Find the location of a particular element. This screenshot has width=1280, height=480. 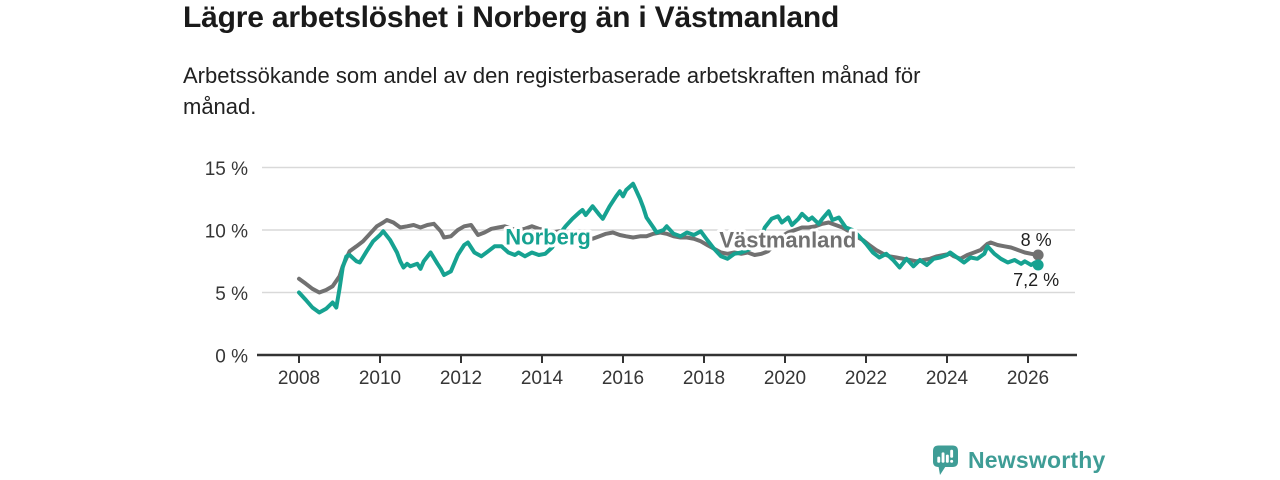

bar-chart-speech-bubble-icon is located at coordinates (945, 460).